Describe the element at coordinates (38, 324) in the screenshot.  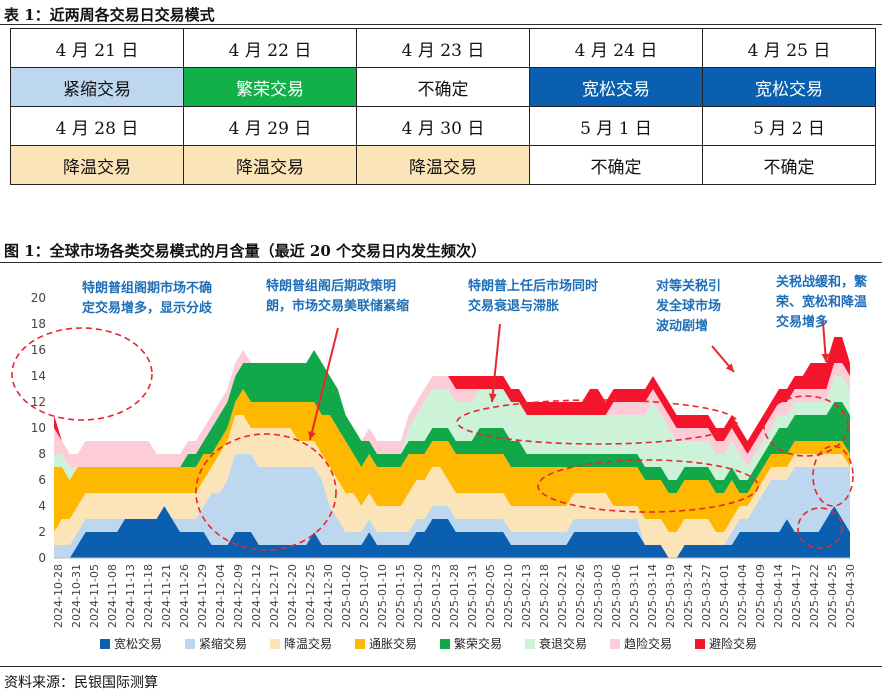
I see `y-tick-label: 18` at that location.